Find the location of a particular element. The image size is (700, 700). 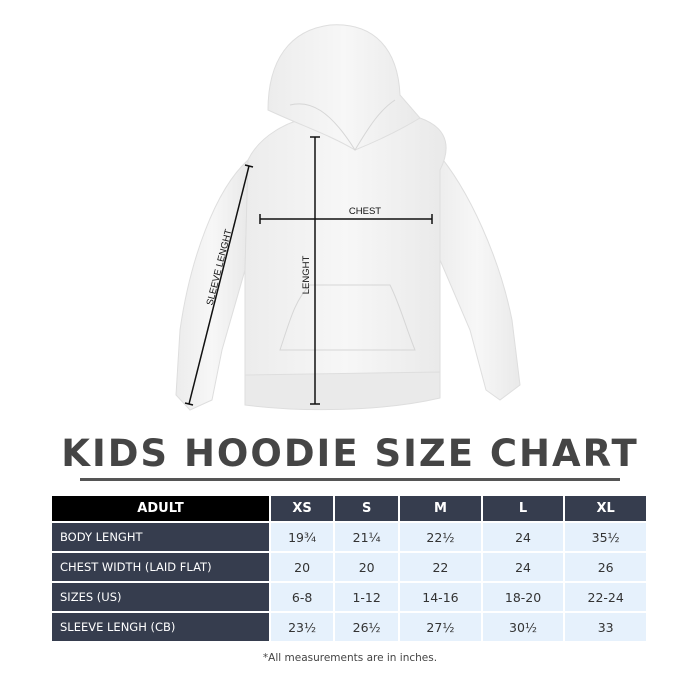

header-size: M is located at coordinates (440, 508).